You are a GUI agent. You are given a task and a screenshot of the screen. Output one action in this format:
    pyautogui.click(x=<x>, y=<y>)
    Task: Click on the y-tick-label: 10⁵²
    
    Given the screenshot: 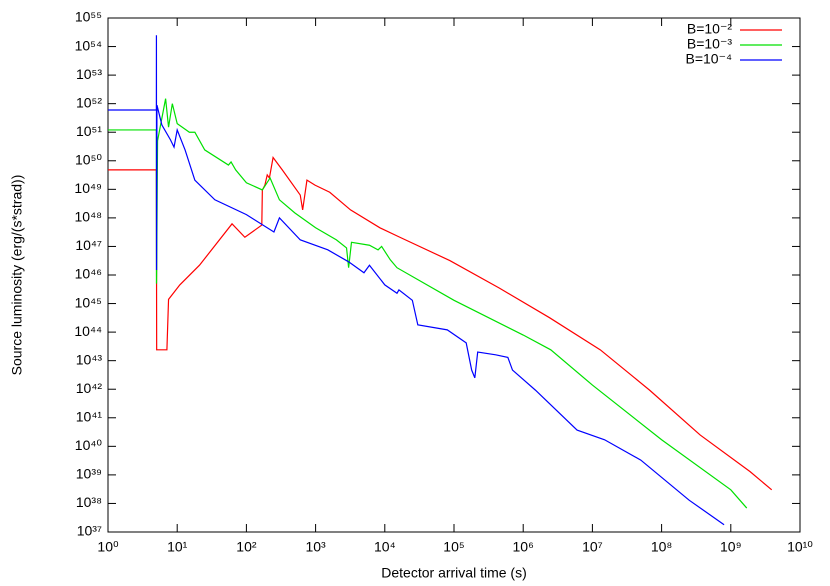 What is the action you would take?
    pyautogui.click(x=89, y=102)
    